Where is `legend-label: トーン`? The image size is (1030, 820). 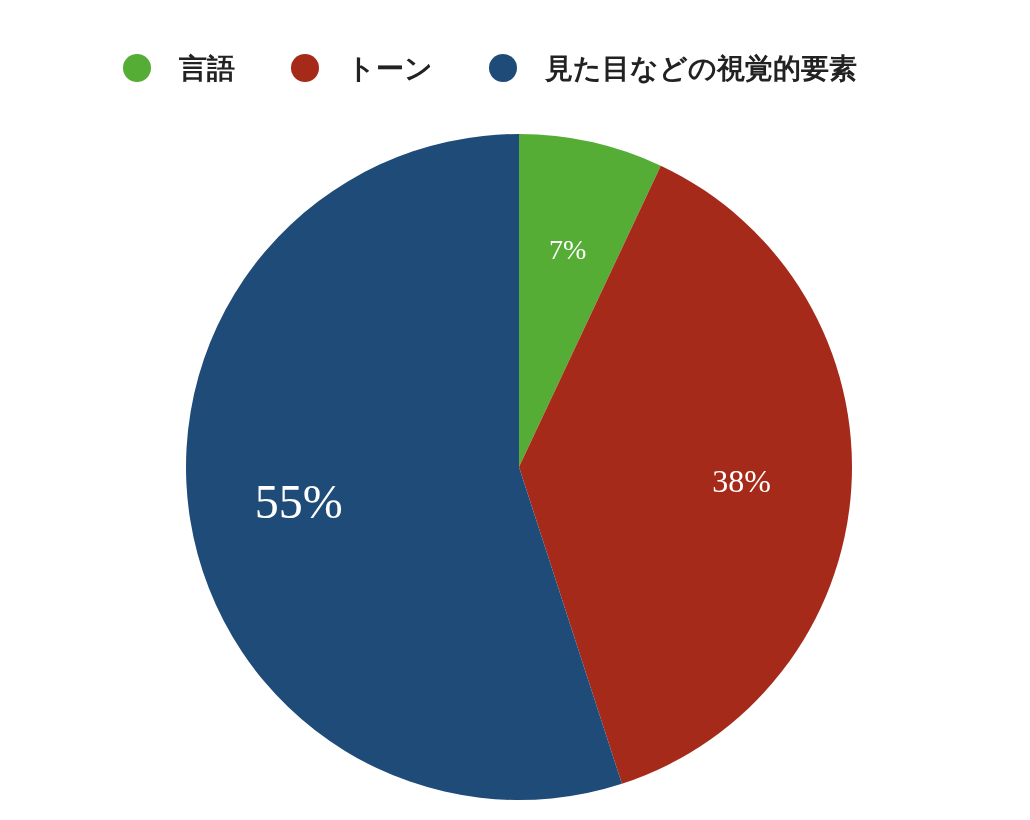
legend-label: トーン is located at coordinates (390, 68).